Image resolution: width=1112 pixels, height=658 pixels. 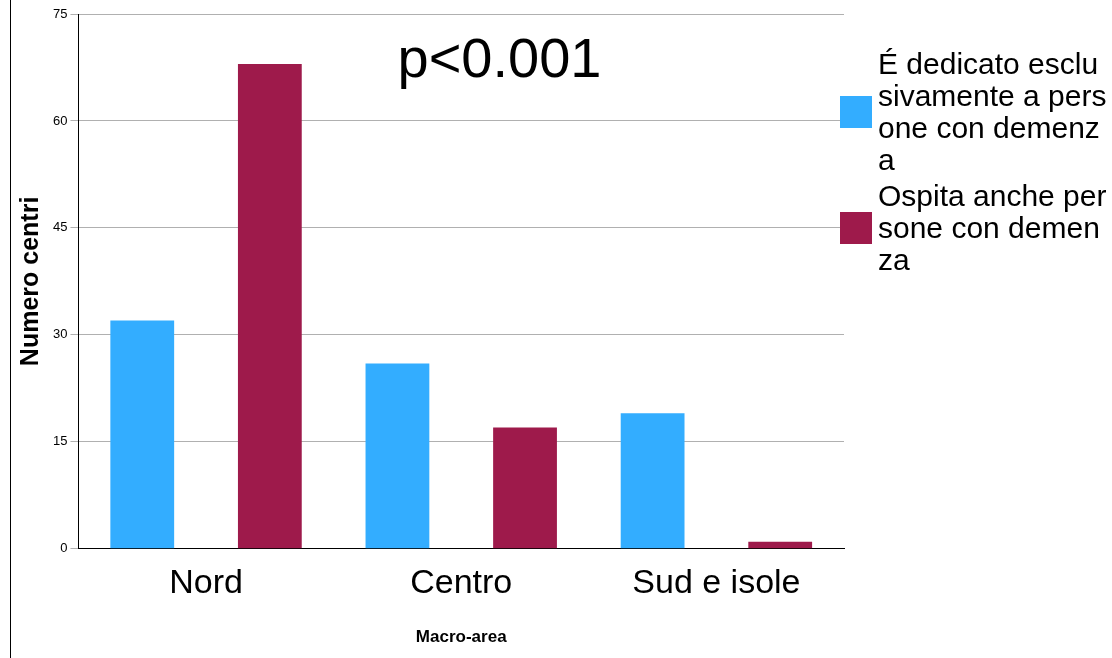 I want to click on y-tick-label: 75, so click(x=60, y=13).